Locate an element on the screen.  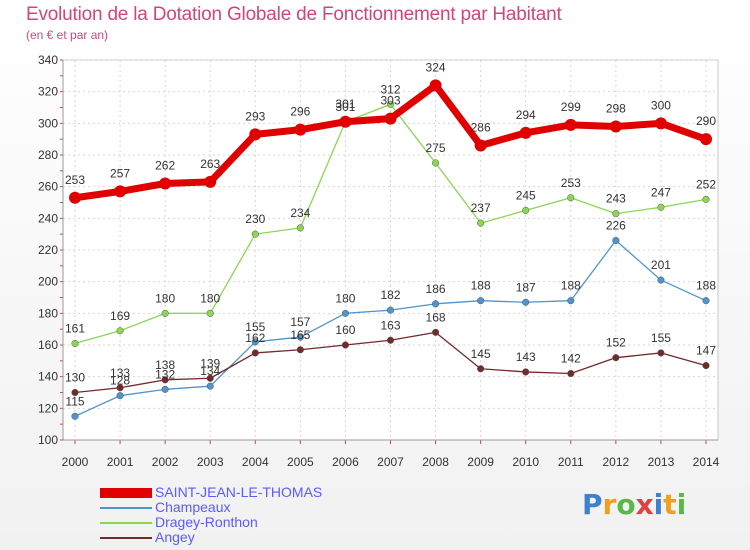
x-tick-label: 2014 is located at coordinates (706, 462).